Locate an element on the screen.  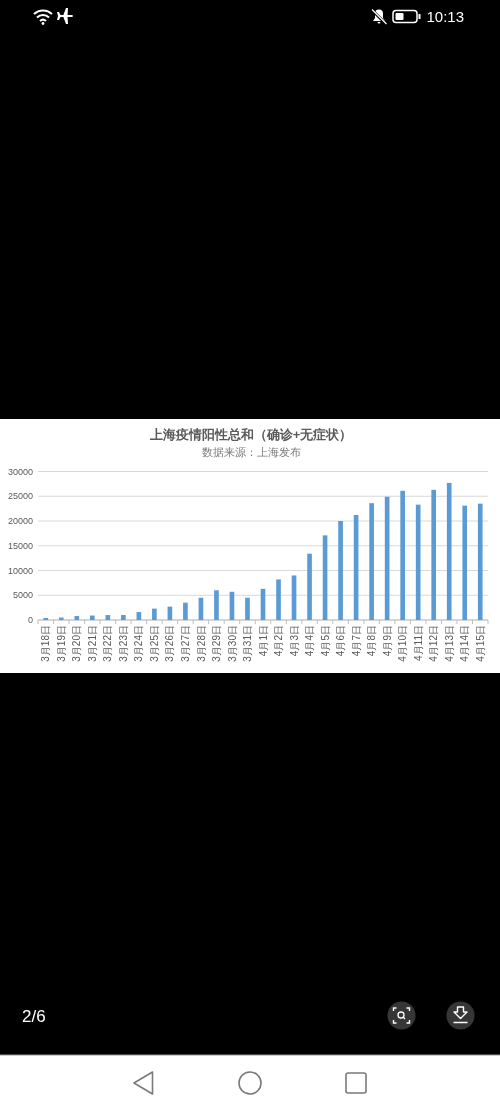
x-tick-label: 3月29日 is located at coordinates (217, 643).